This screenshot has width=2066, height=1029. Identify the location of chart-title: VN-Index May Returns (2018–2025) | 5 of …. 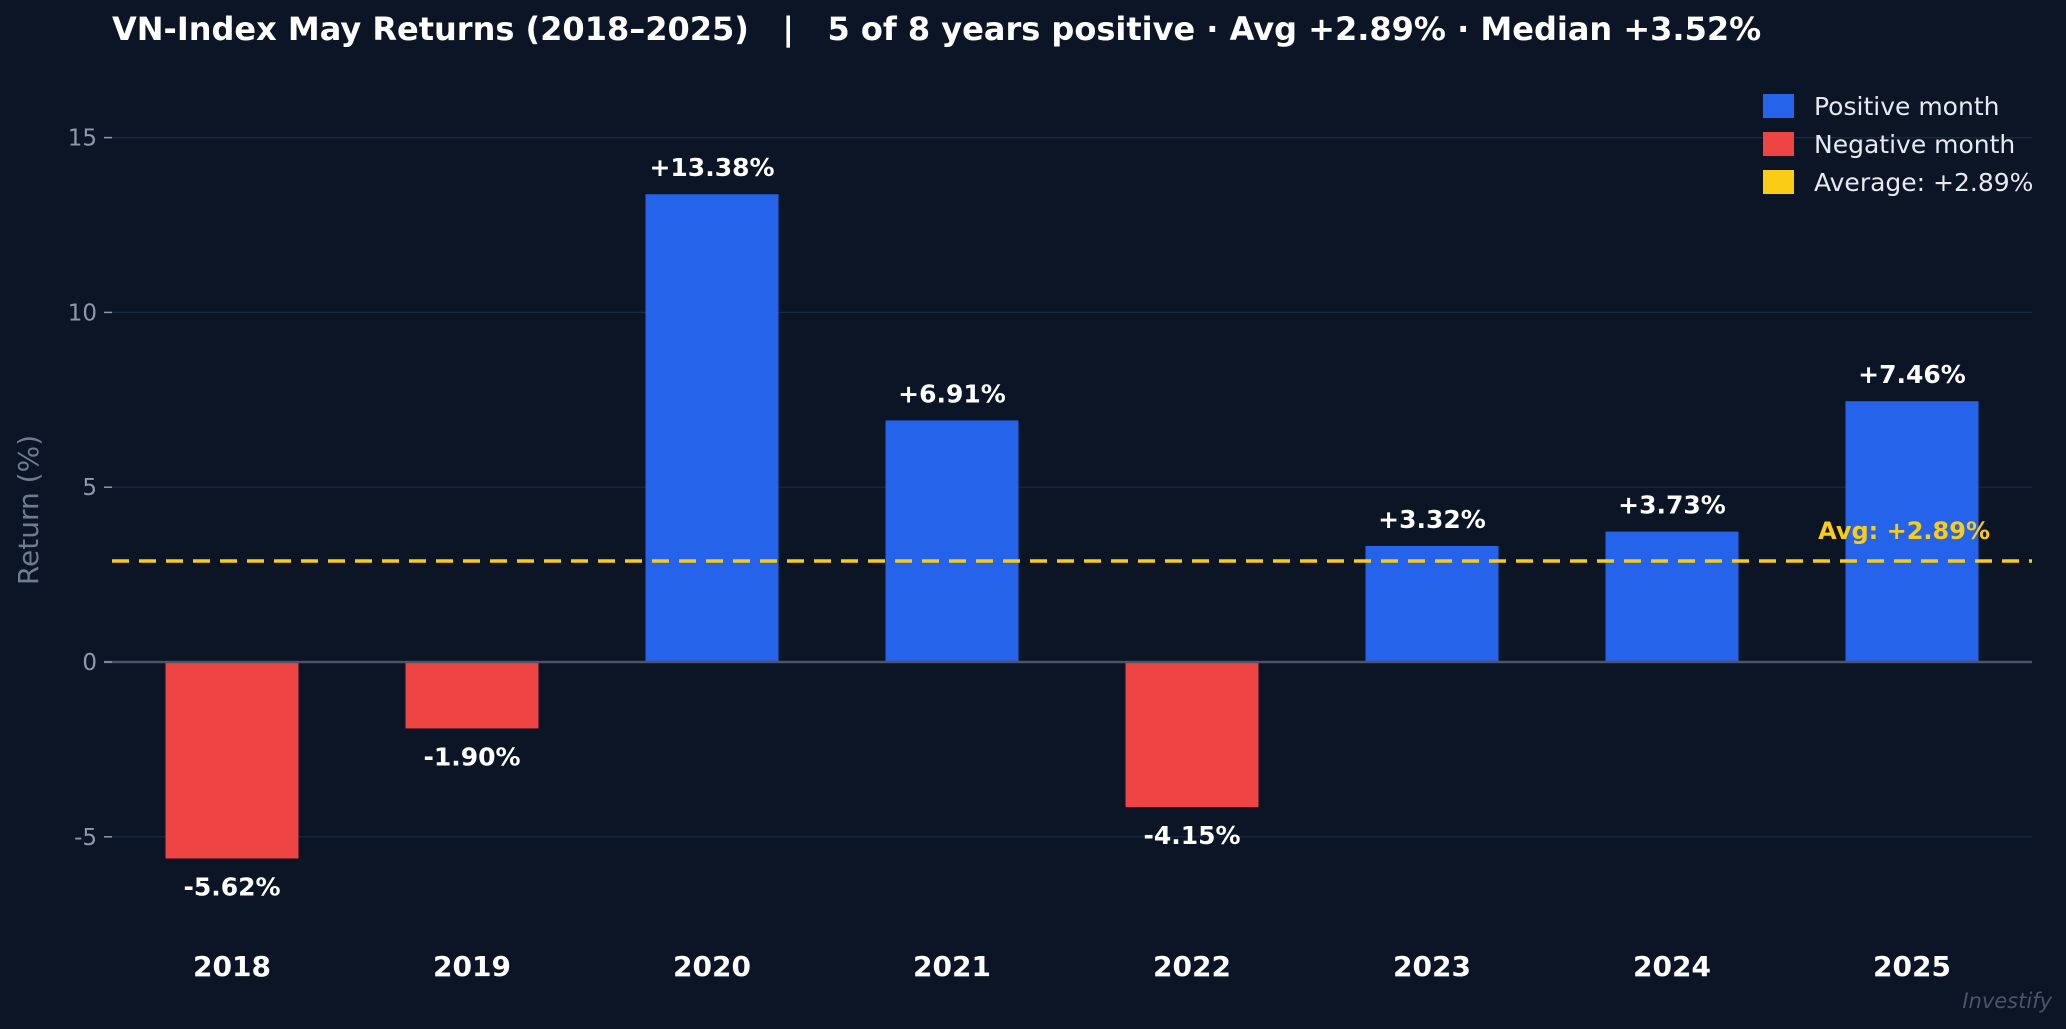
(936, 29).